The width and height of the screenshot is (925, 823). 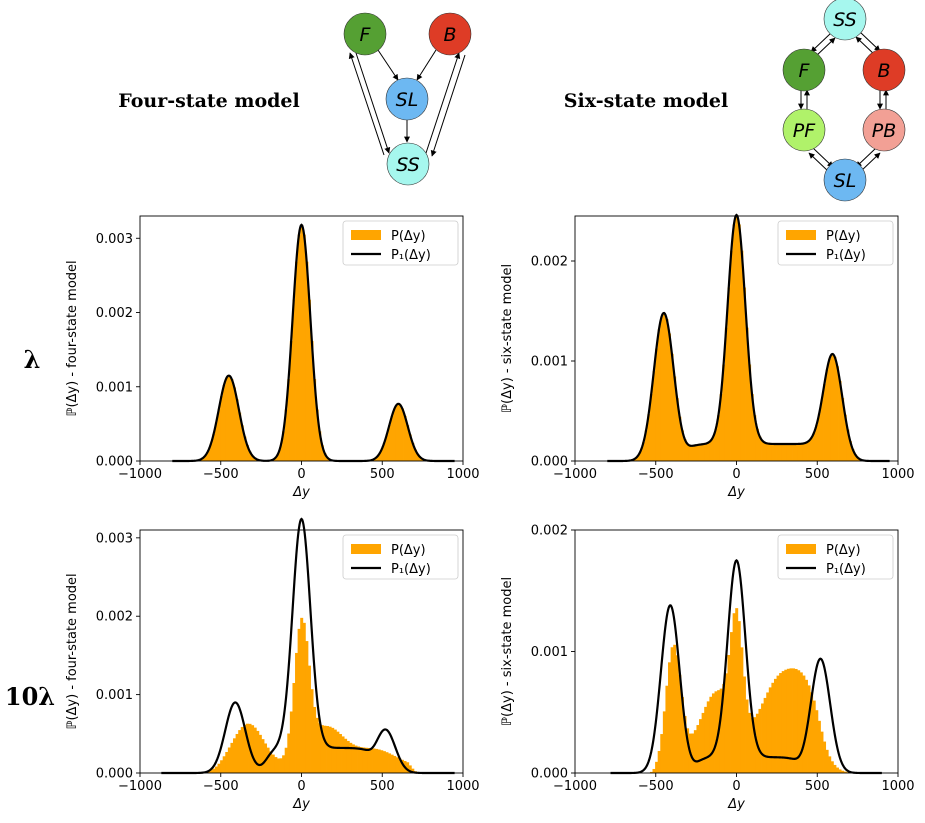 What do you see at coordinates (366, 35) in the screenshot?
I see `node-F-four-label: F` at bounding box center [366, 35].